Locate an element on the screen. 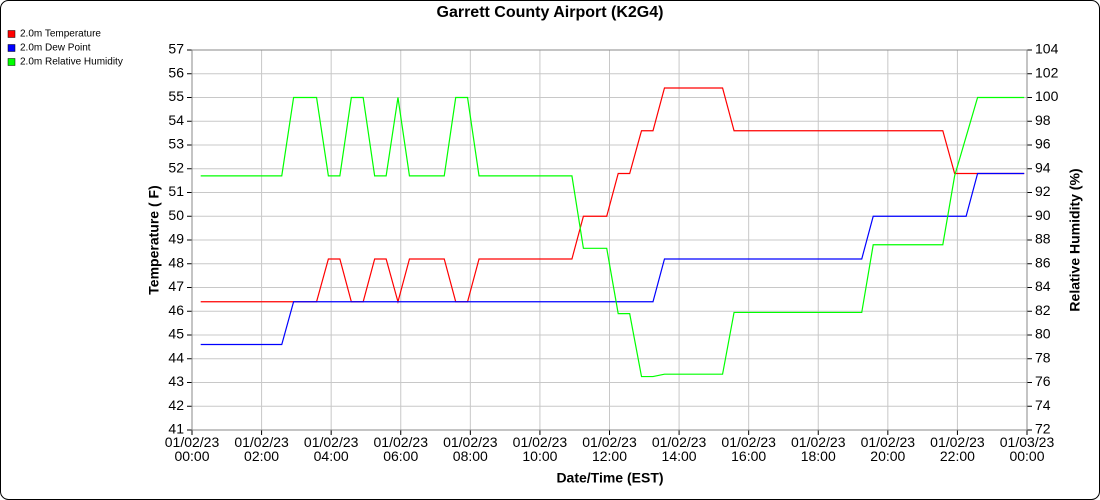 The image size is (1100, 500). y-tick-label: 53 is located at coordinates (176, 144).